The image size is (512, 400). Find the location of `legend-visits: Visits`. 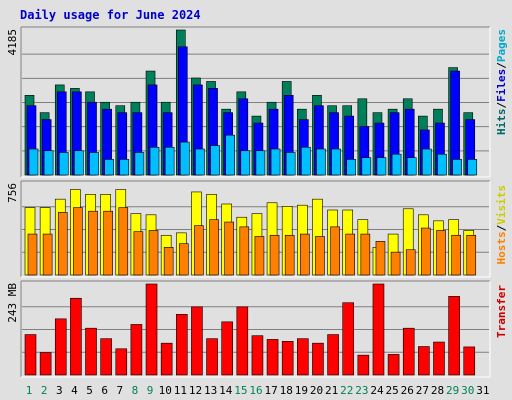

legend-visits: Visits is located at coordinates (501, 205).